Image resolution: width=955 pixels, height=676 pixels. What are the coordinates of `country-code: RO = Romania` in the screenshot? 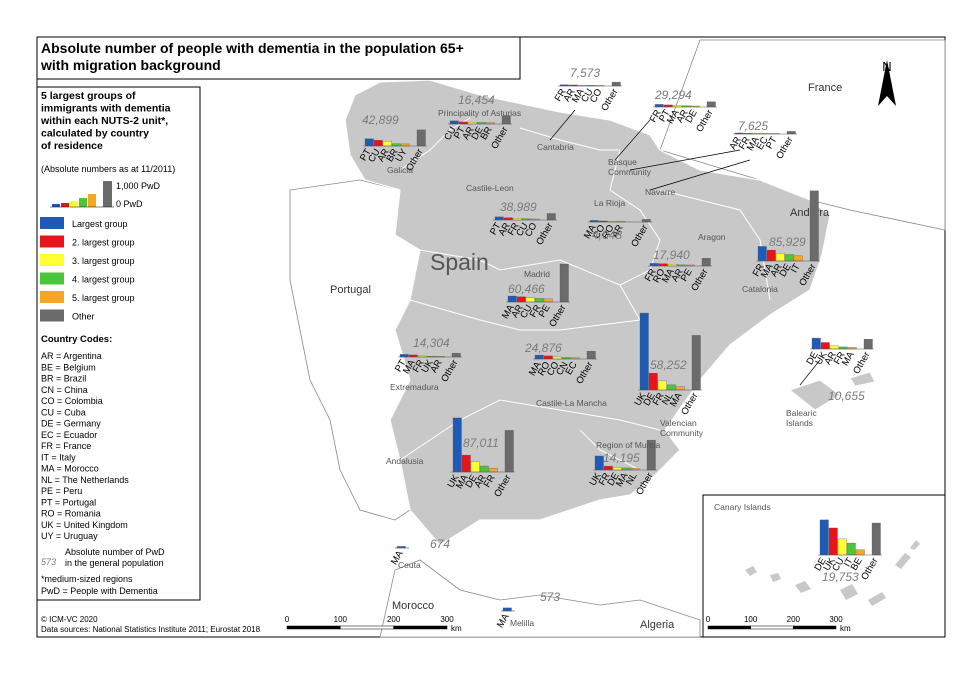 It's located at (71, 514).